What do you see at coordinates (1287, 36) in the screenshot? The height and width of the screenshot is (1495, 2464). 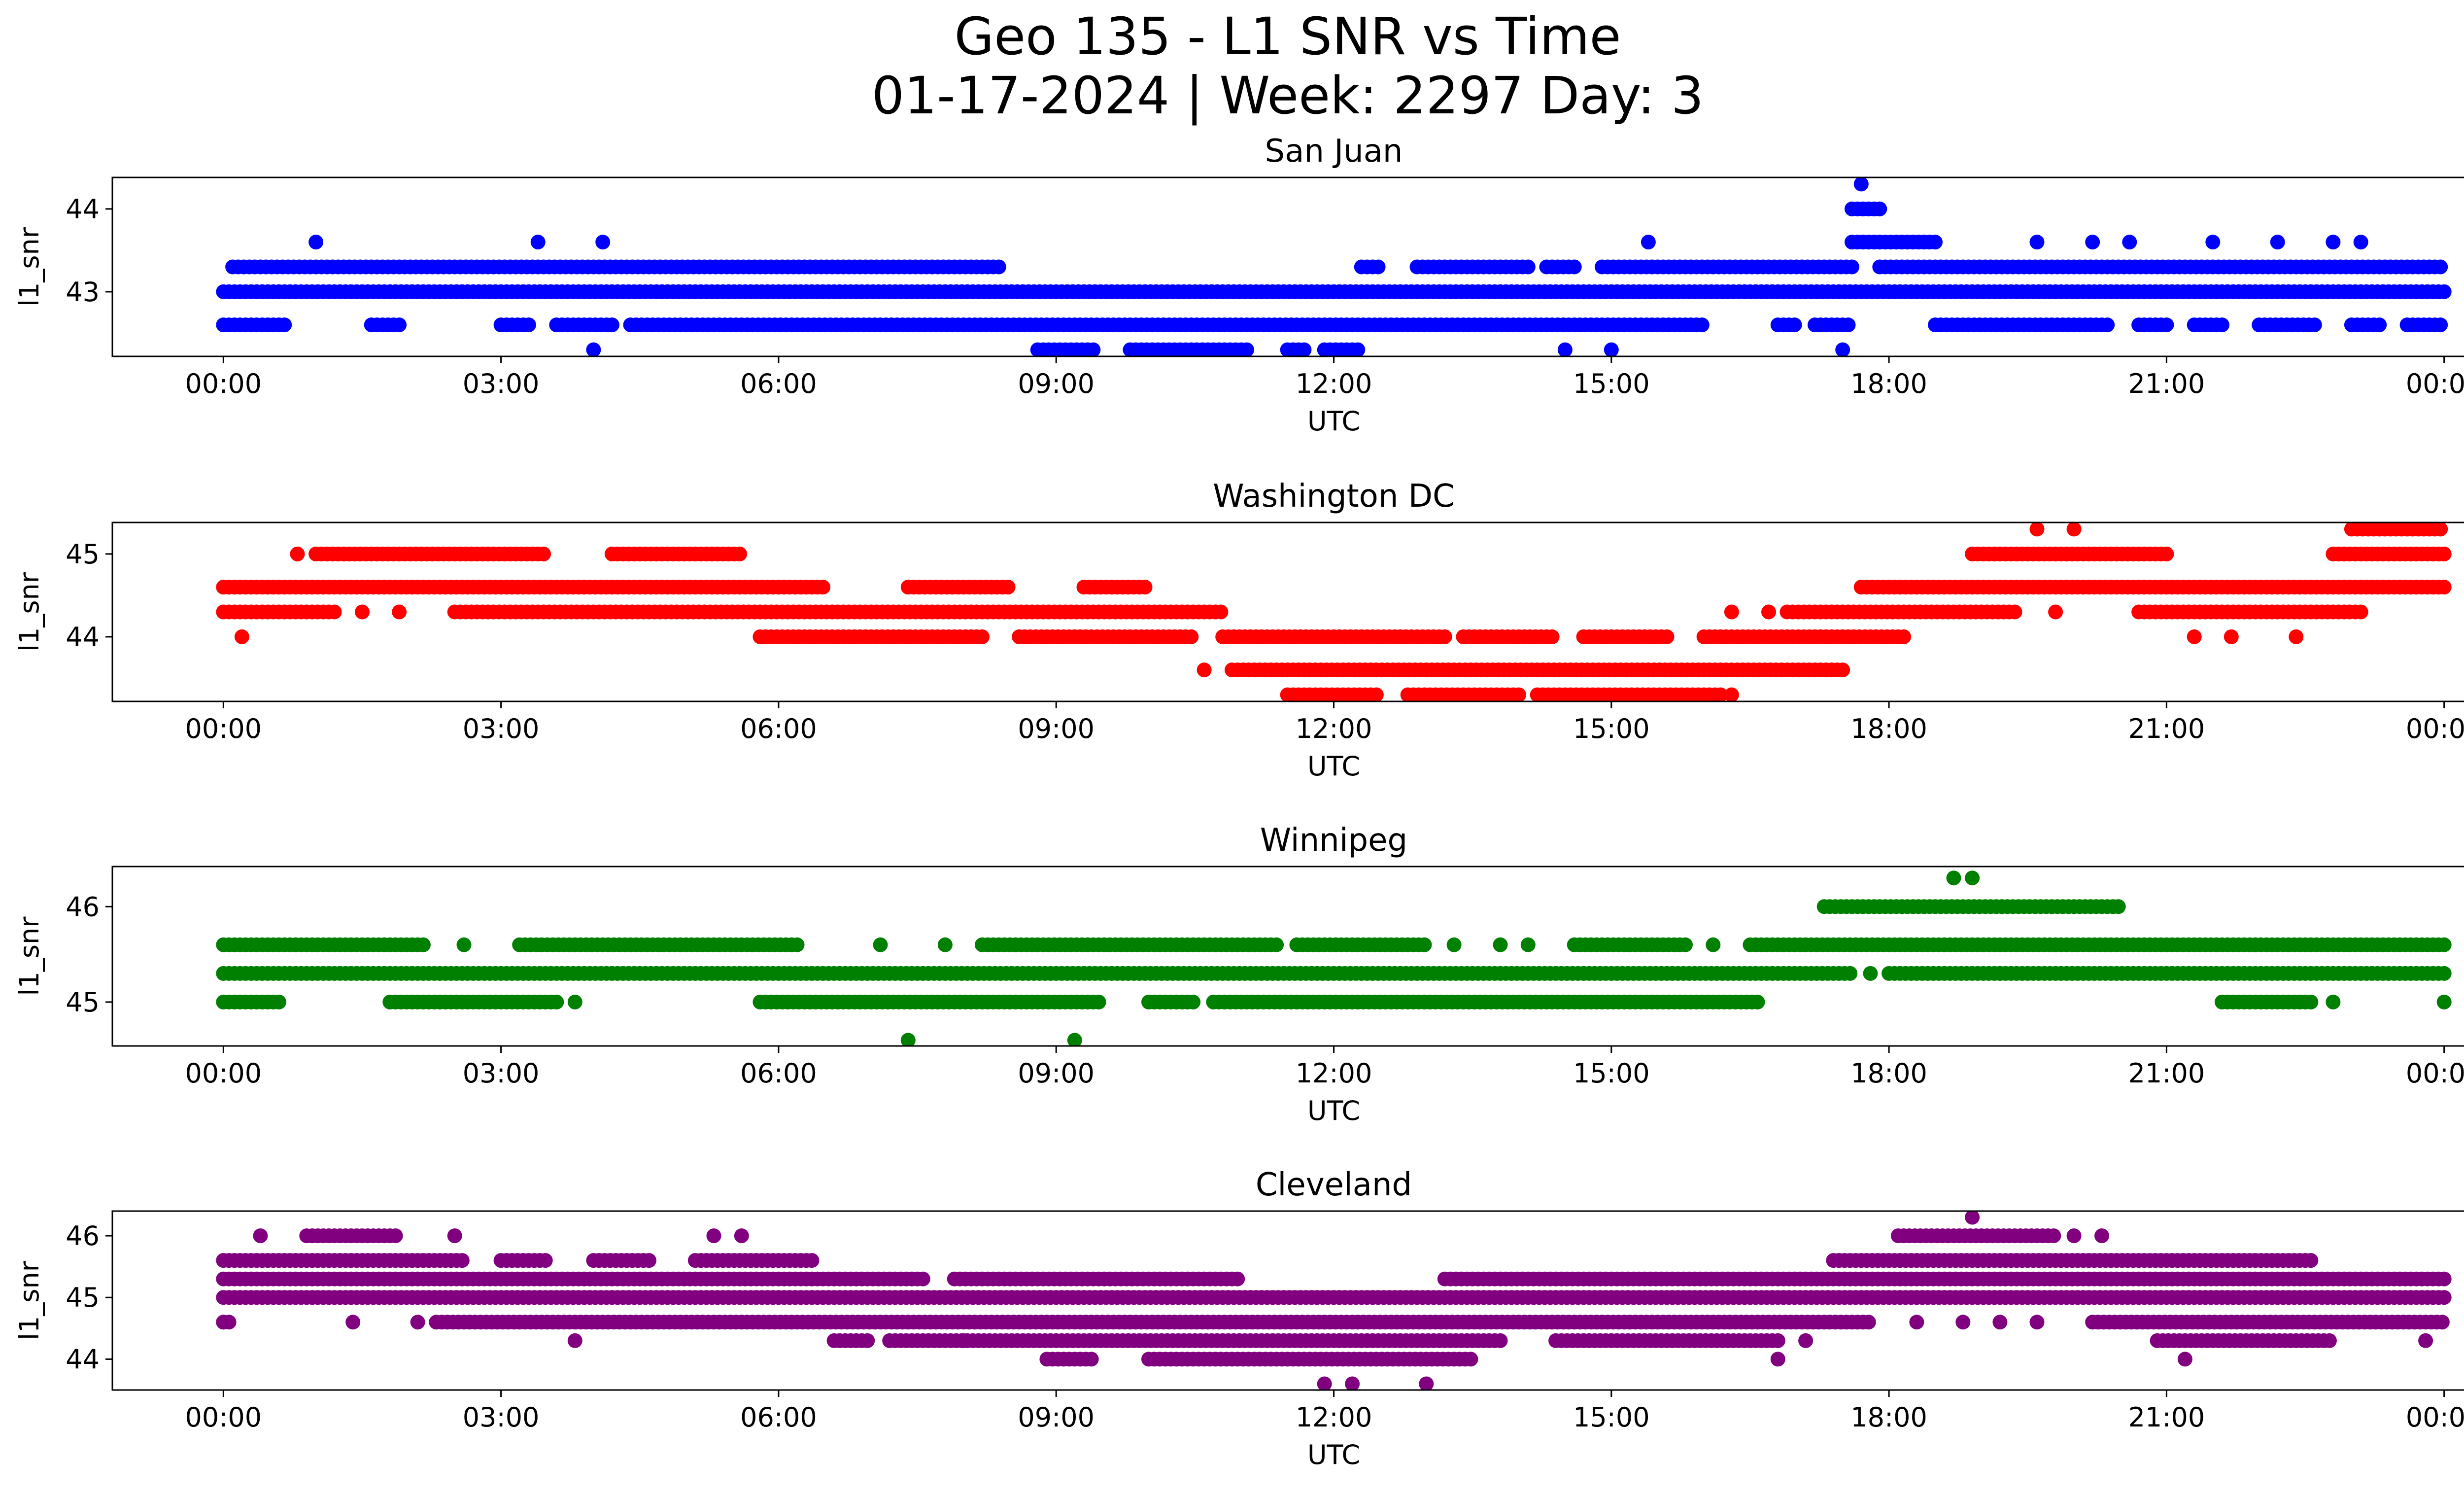 I see `figure-title-line-1: Geo 135 - L1 SNR vs Time` at bounding box center [1287, 36].